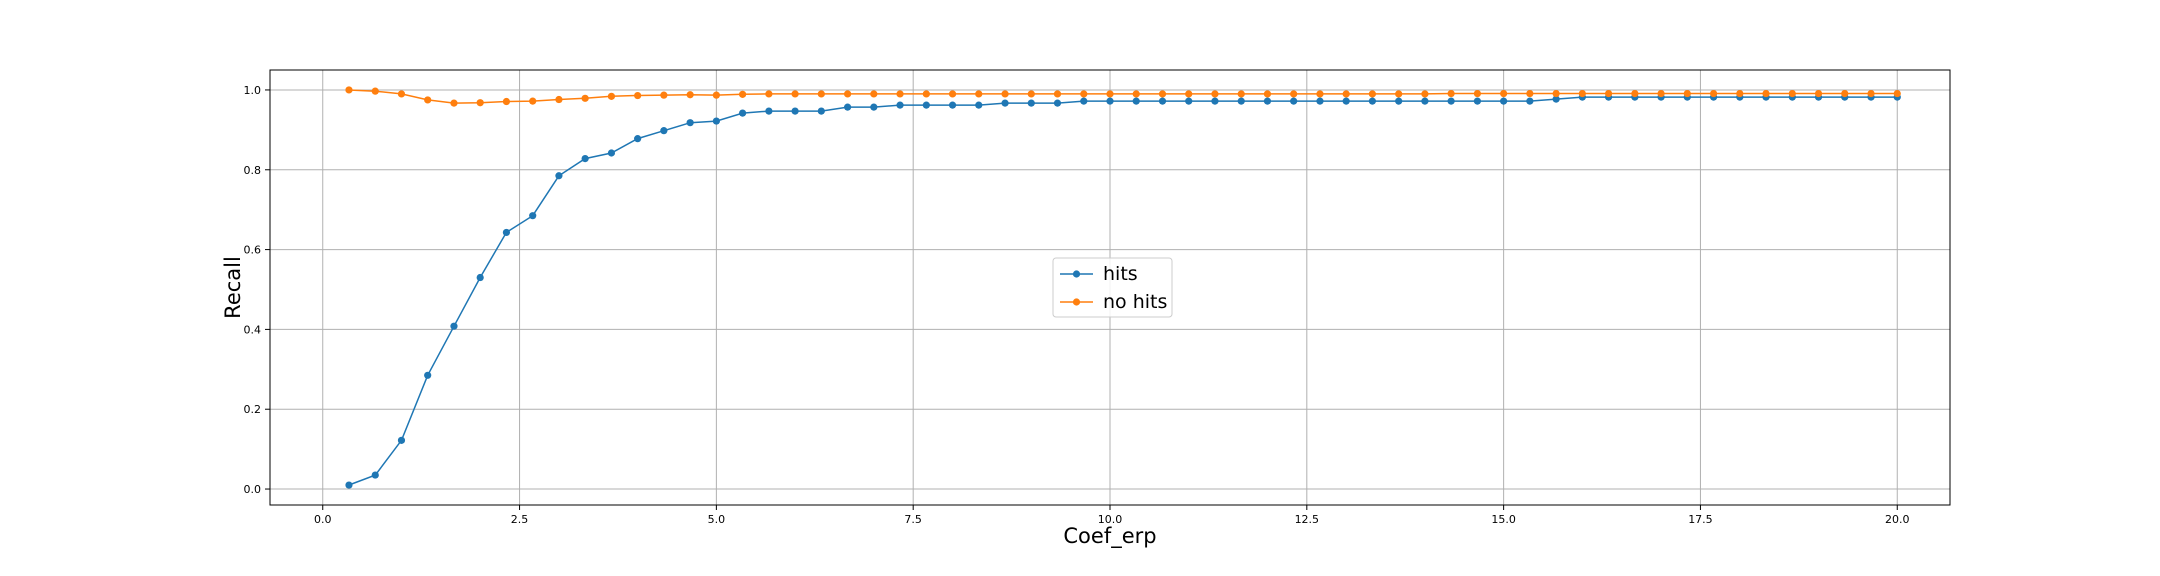 The height and width of the screenshot is (576, 2160). What do you see at coordinates (717, 519) in the screenshot?
I see `x-tick-label: 5.0` at bounding box center [717, 519].